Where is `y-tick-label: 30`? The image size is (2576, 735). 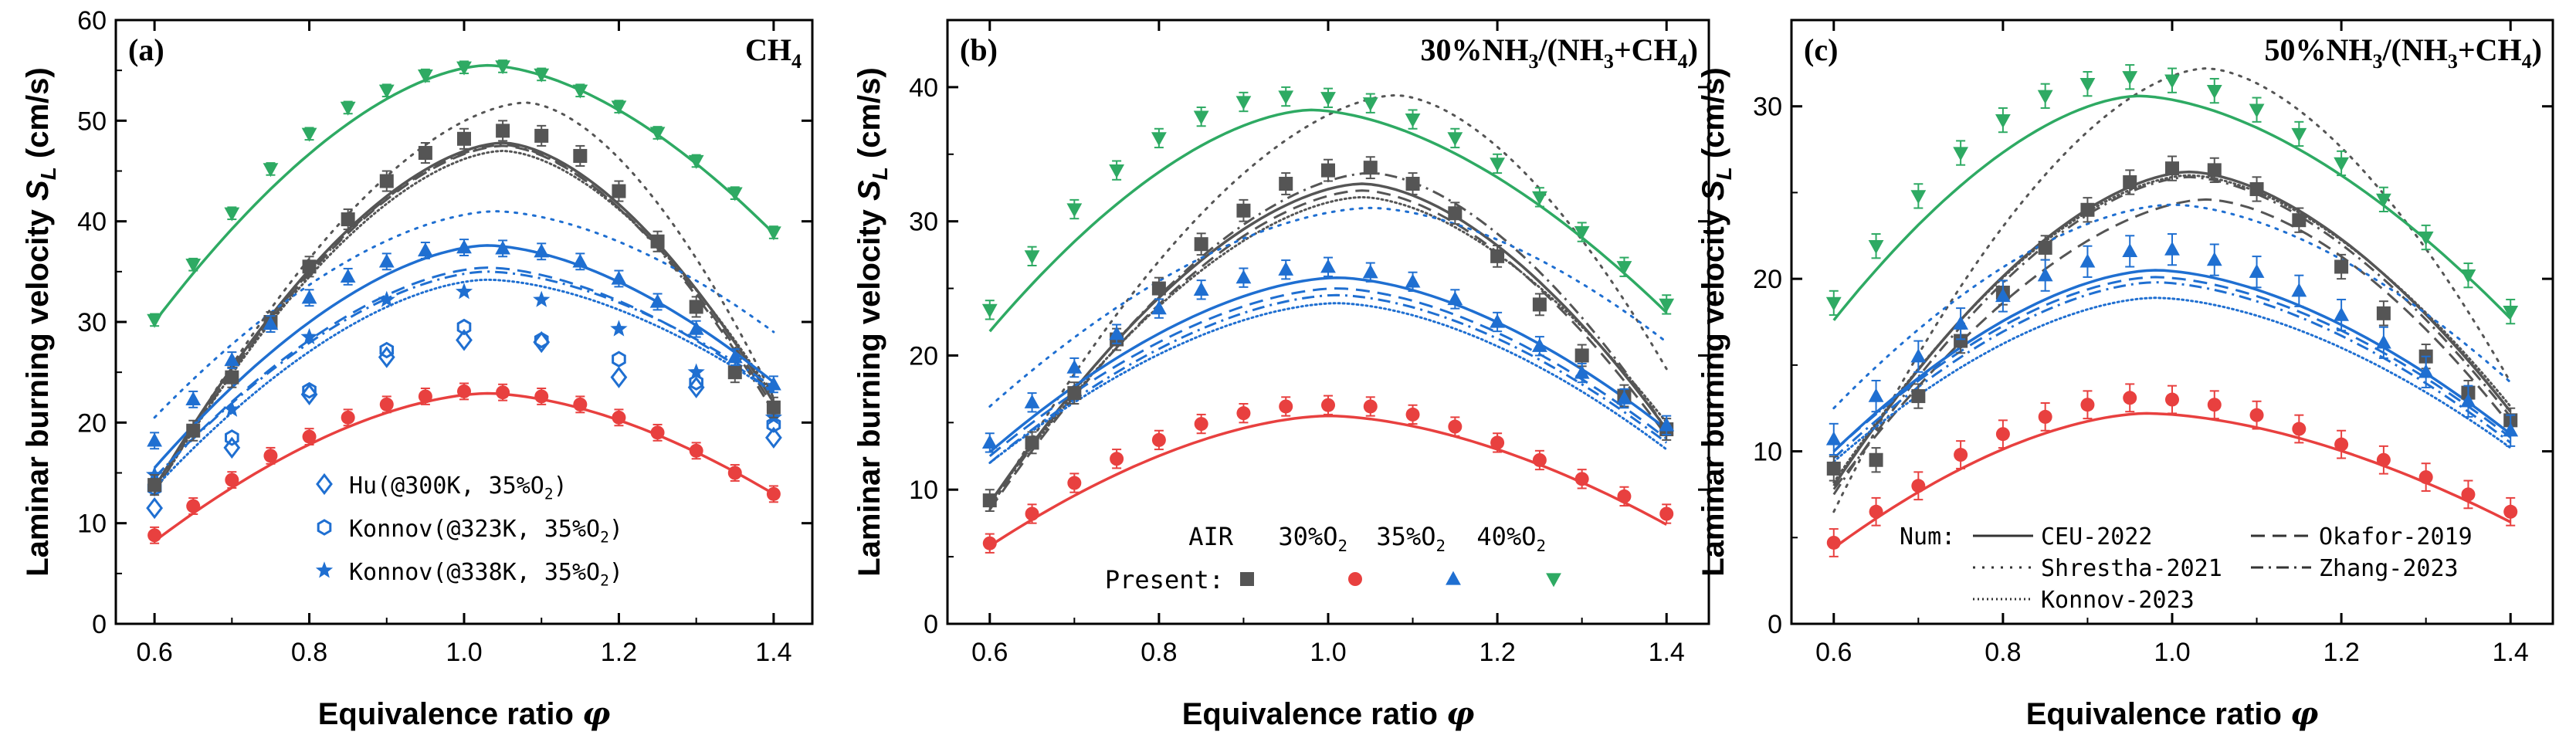
y-tick-label: 30 is located at coordinates (1767, 107).